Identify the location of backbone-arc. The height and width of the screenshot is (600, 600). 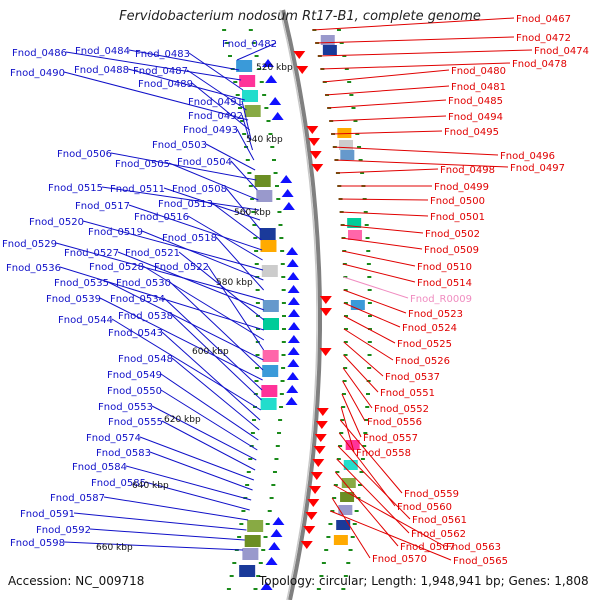
(301, 304).